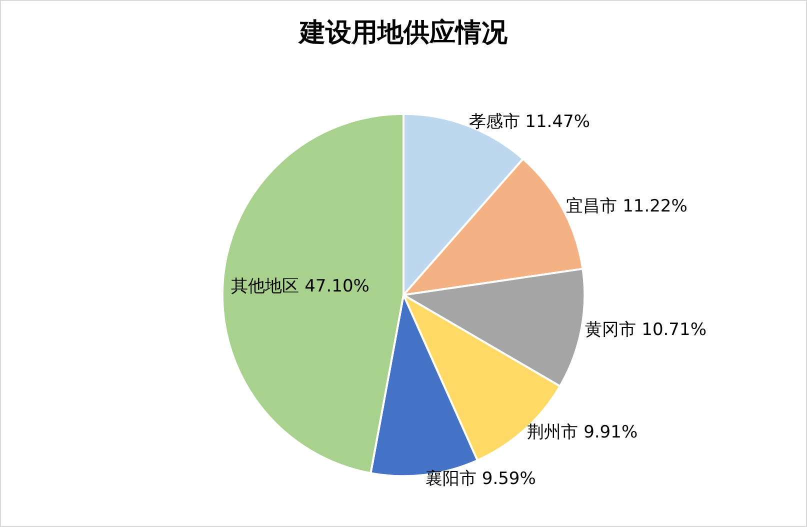 The image size is (807, 527). I want to click on slice-label: 荆州市 9.91%, so click(582, 432).